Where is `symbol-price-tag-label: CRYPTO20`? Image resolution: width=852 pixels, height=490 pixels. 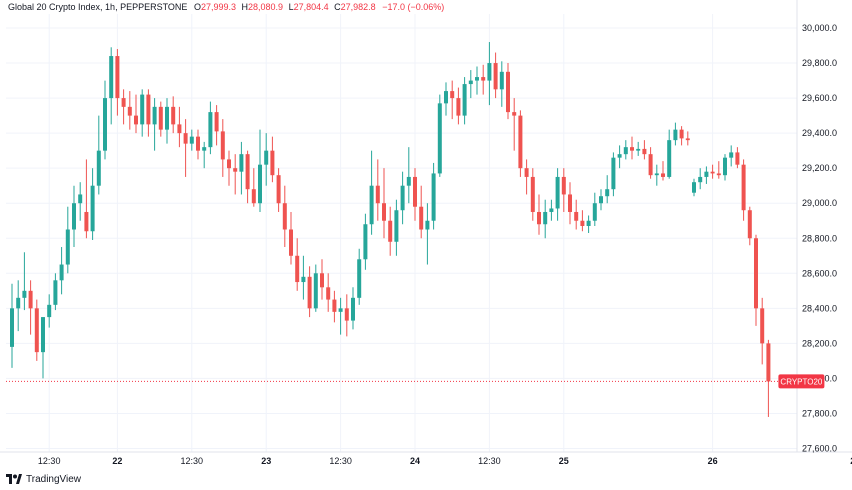
symbol-price-tag-label: CRYPTO20 is located at coordinates (801, 381).